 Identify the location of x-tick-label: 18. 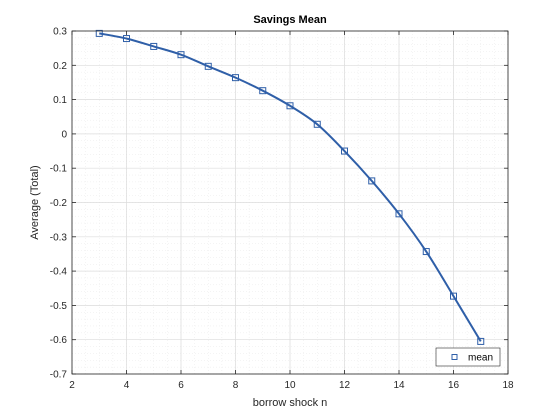
(508, 385).